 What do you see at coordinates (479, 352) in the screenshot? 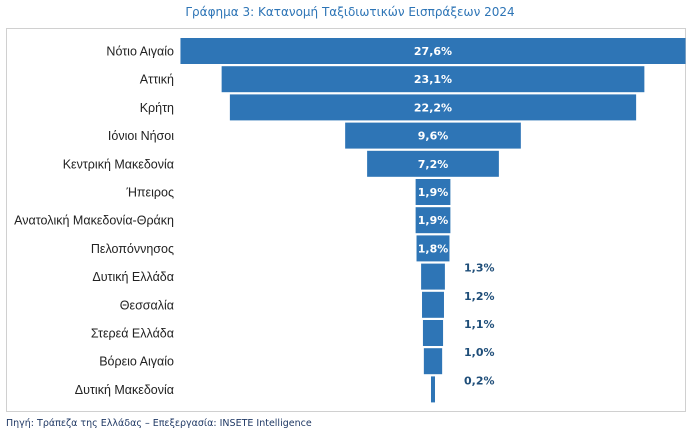
I see `value-label-11: 1,0%` at bounding box center [479, 352].